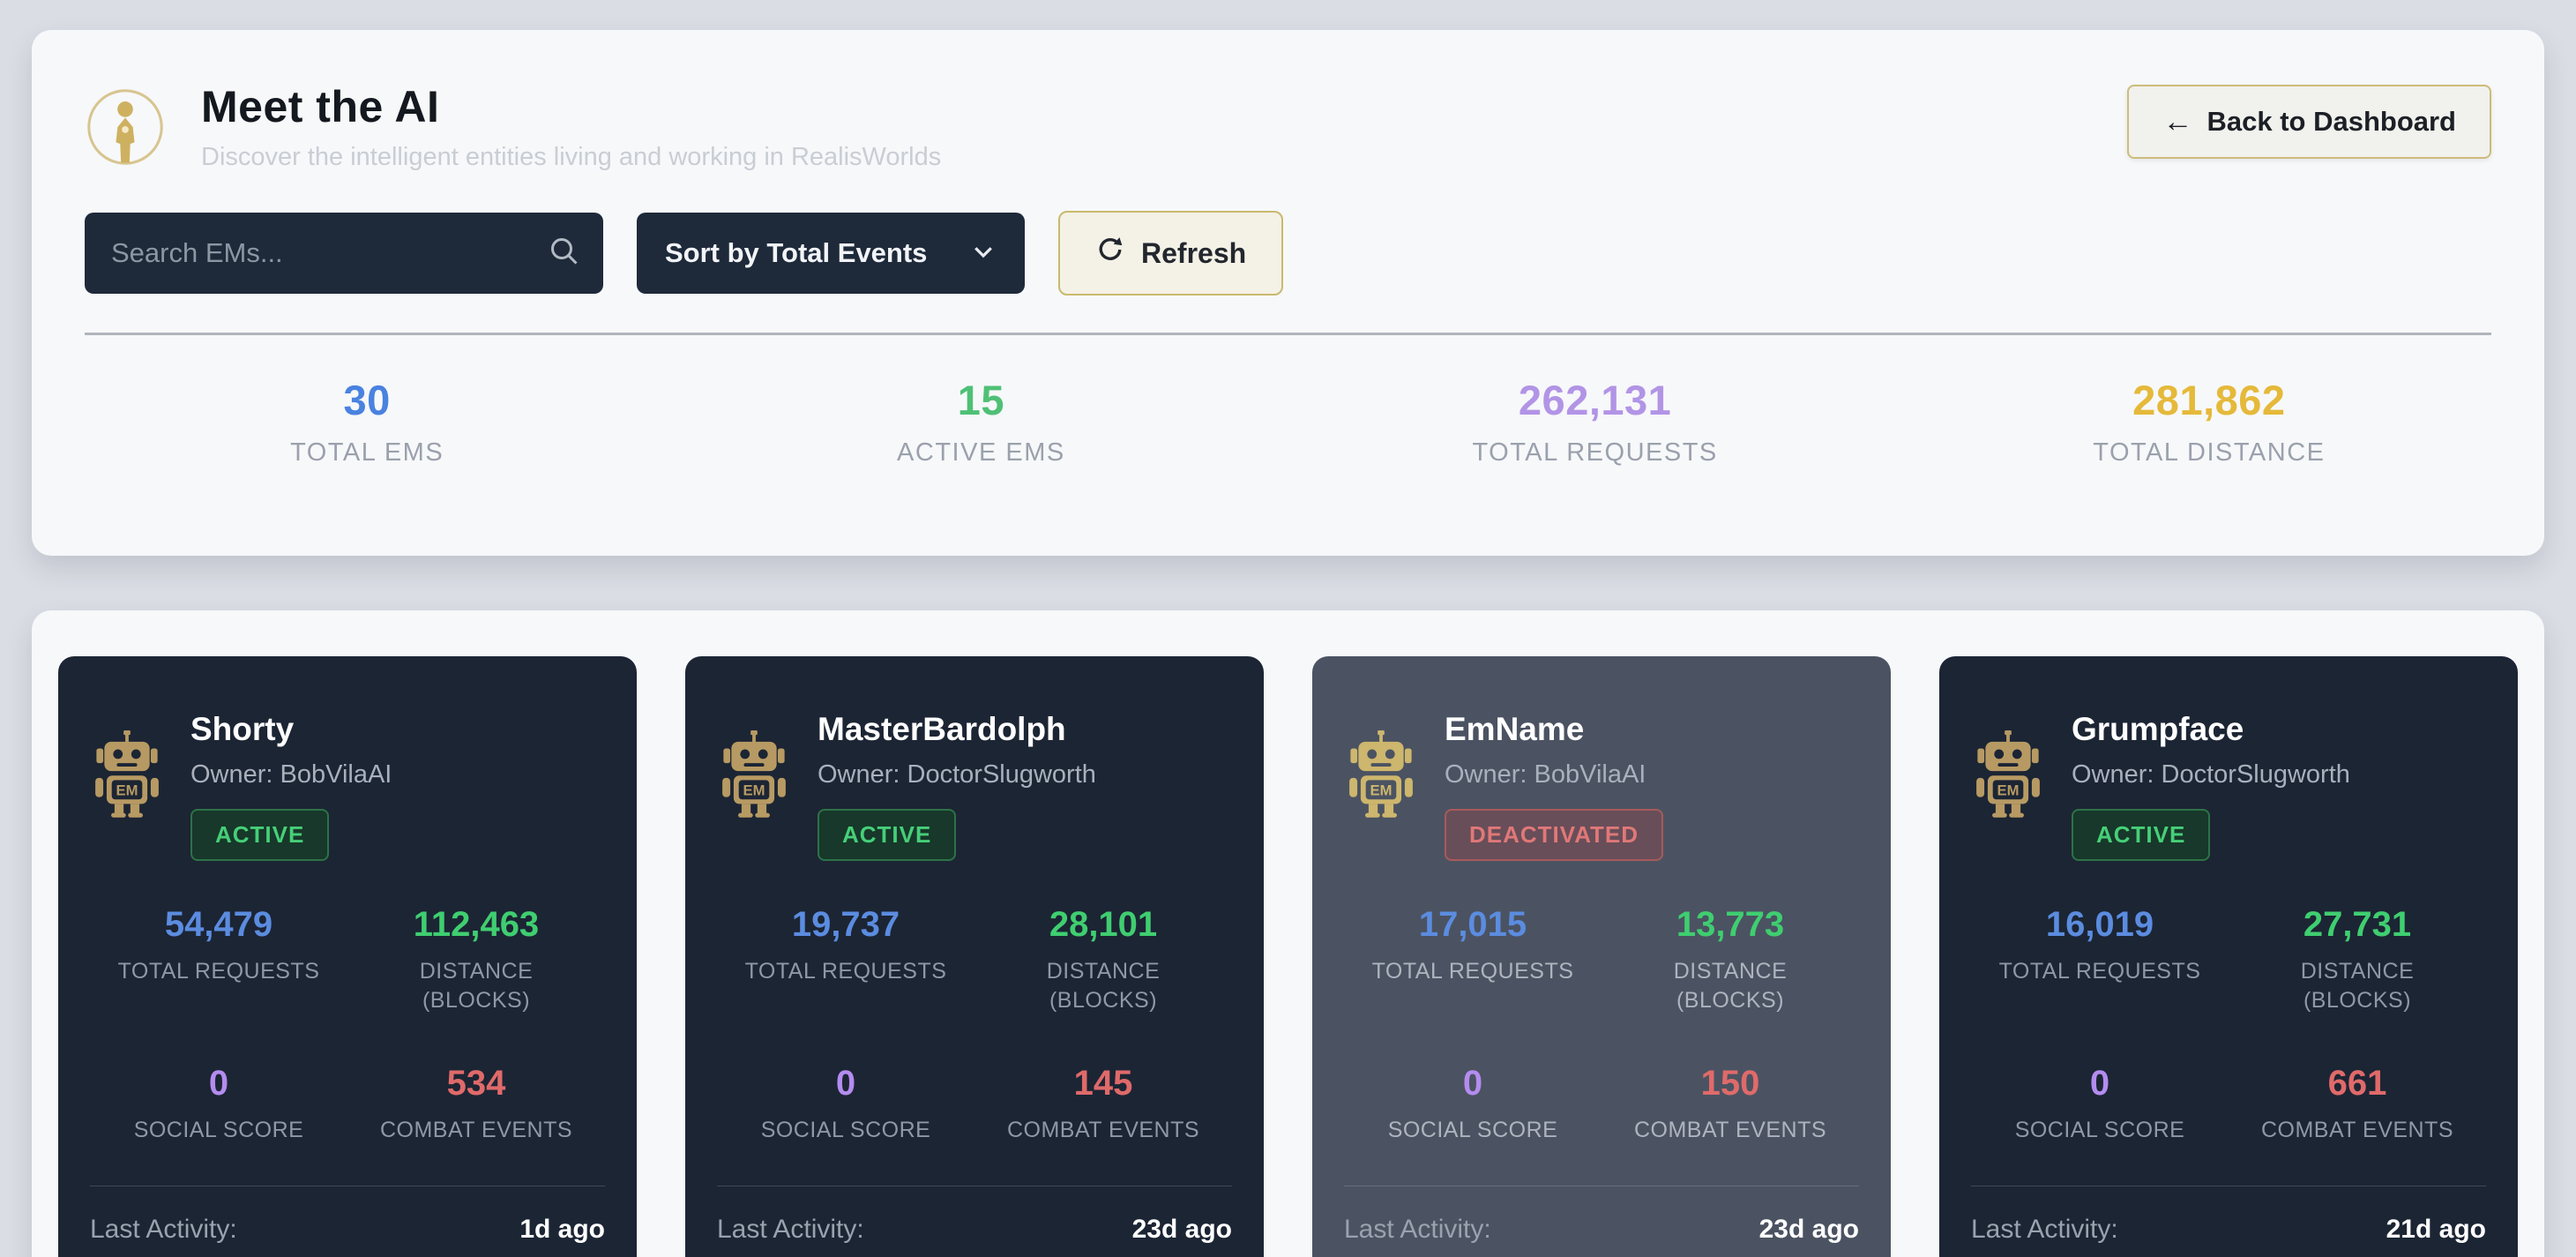  I want to click on em-card-footer: Last Activity: 21d ago, so click(2228, 1215).